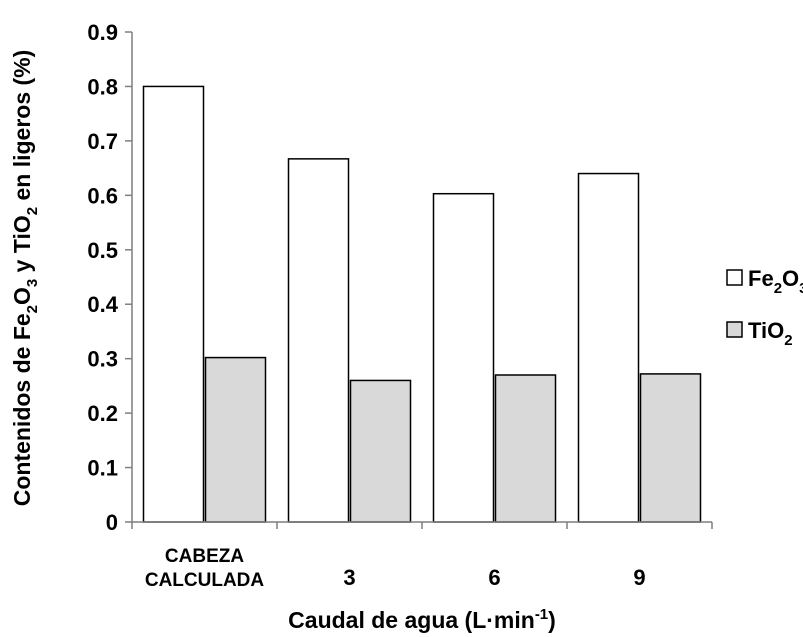  Describe the element at coordinates (770, 333) in the screenshot. I see `legend-label: TiO2` at that location.